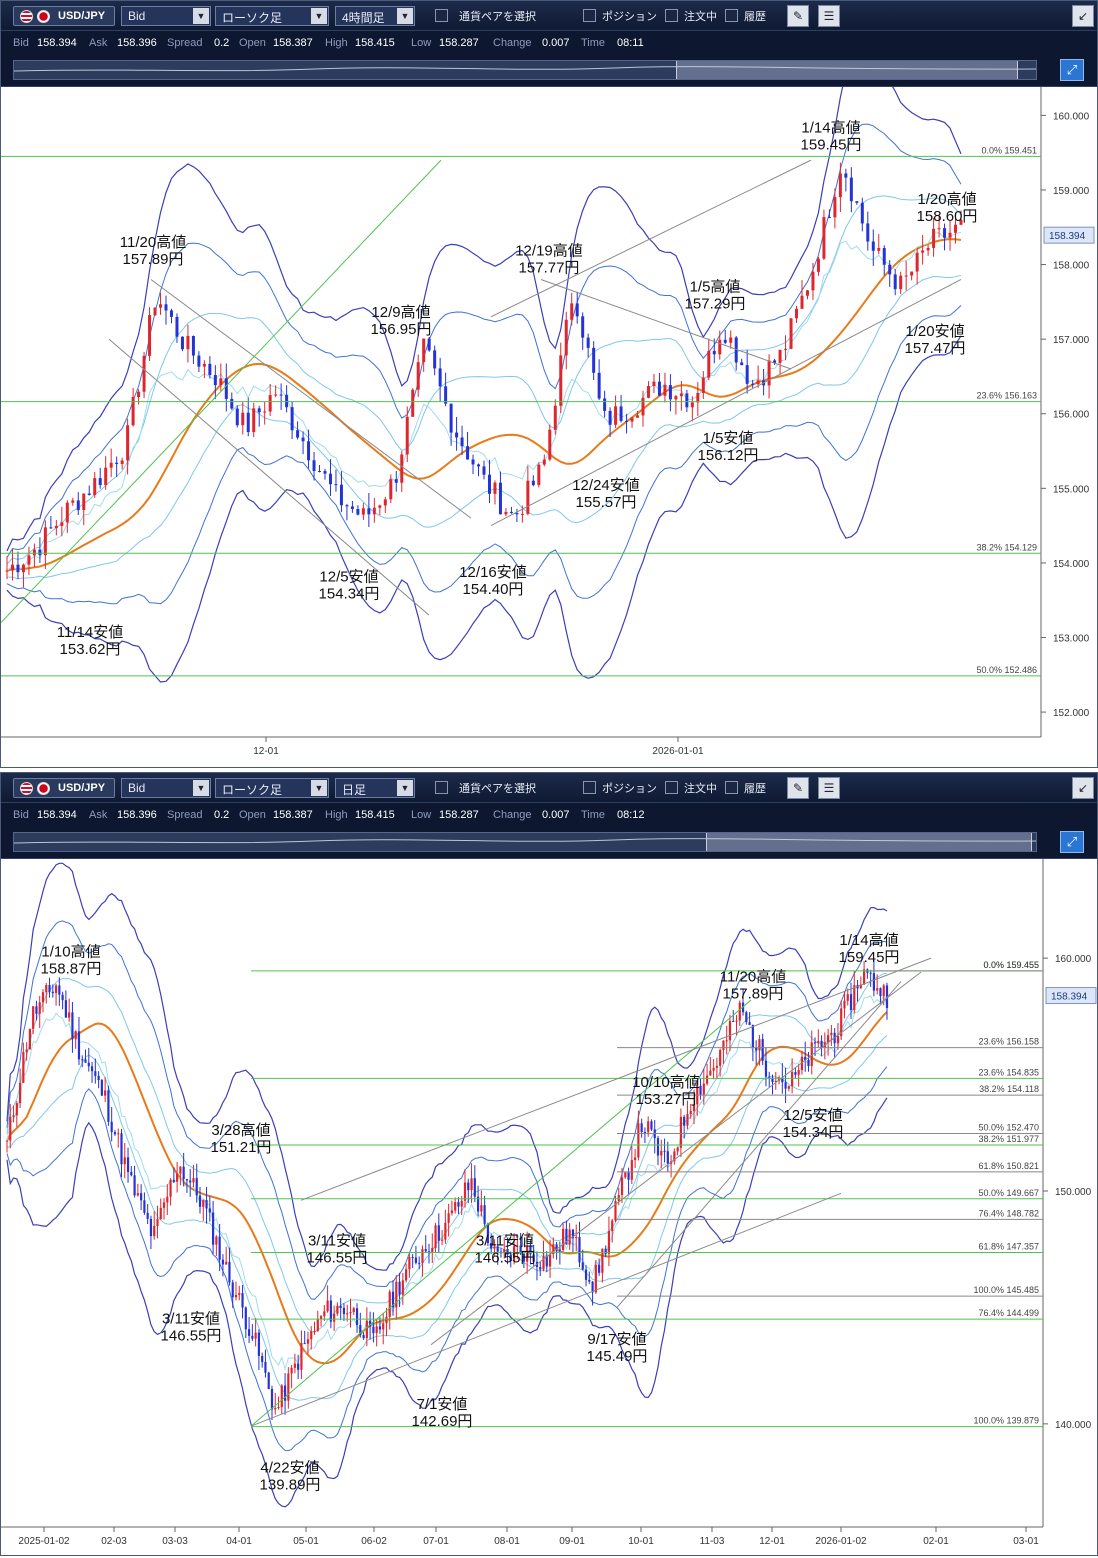 Image resolution: width=1098 pixels, height=1558 pixels. I want to click on low-value: 158.287, so click(459, 815).